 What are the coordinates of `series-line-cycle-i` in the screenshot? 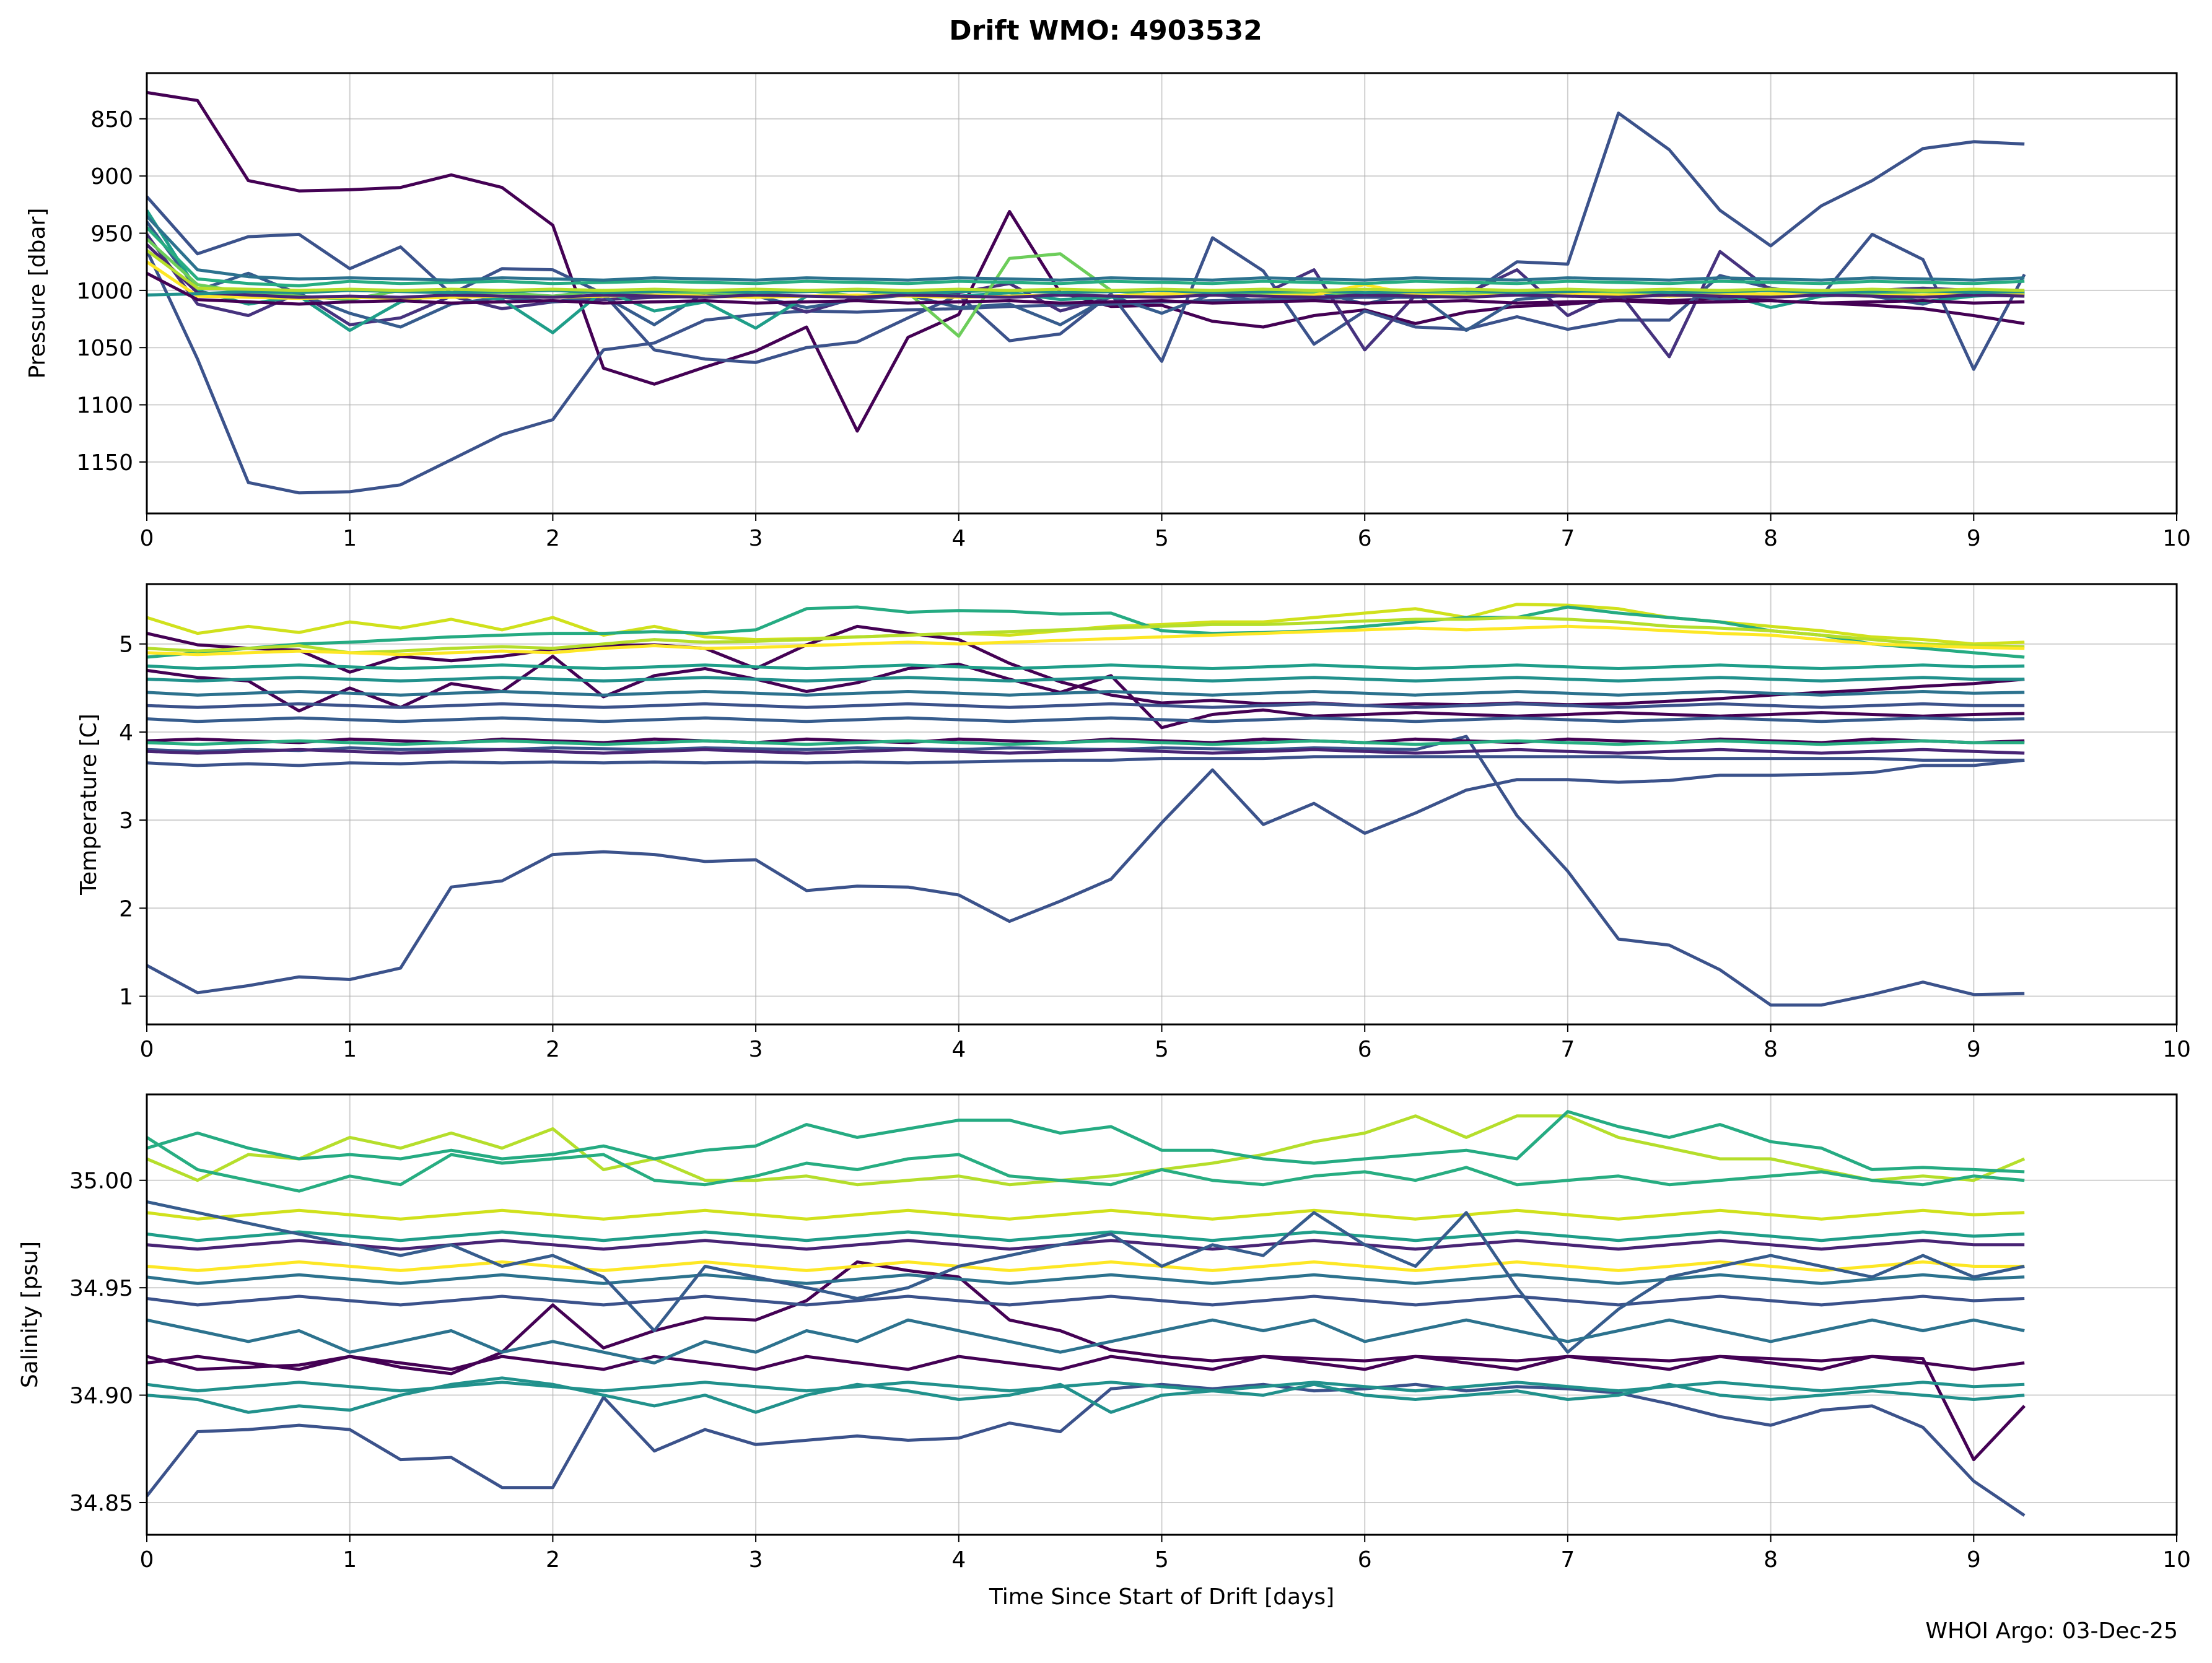 It's located at (1086, 256).